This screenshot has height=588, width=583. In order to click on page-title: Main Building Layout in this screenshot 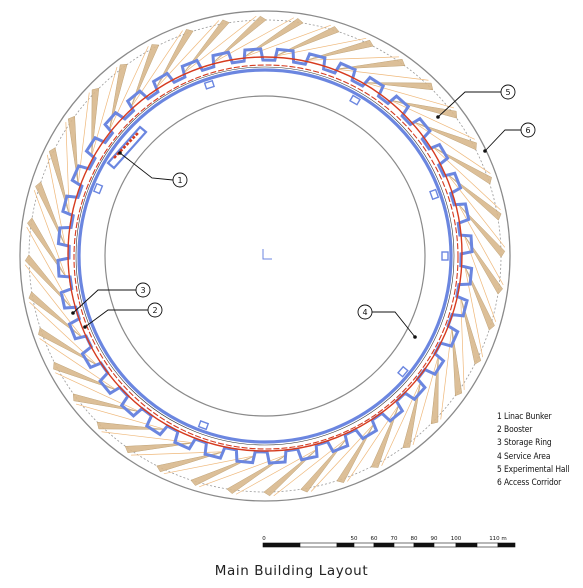, I will do `click(291, 571)`.